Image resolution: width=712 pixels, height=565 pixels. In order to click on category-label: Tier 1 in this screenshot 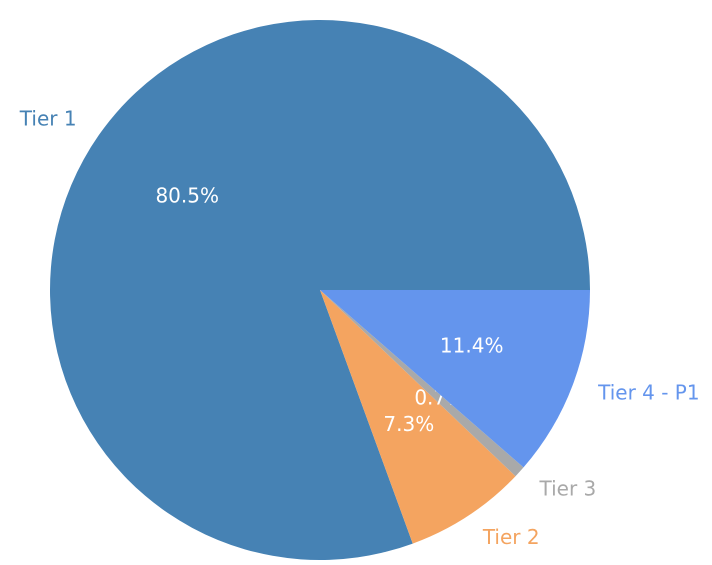, I will do `click(48, 118)`.